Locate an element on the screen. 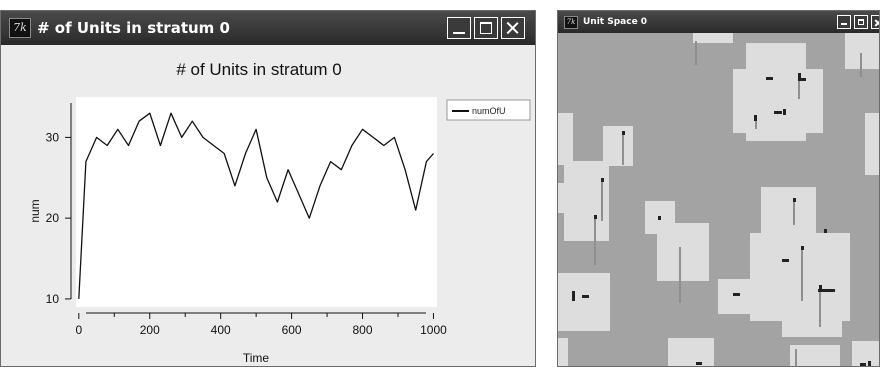 The image size is (880, 367). y-tick-label: 10 is located at coordinates (53, 299).